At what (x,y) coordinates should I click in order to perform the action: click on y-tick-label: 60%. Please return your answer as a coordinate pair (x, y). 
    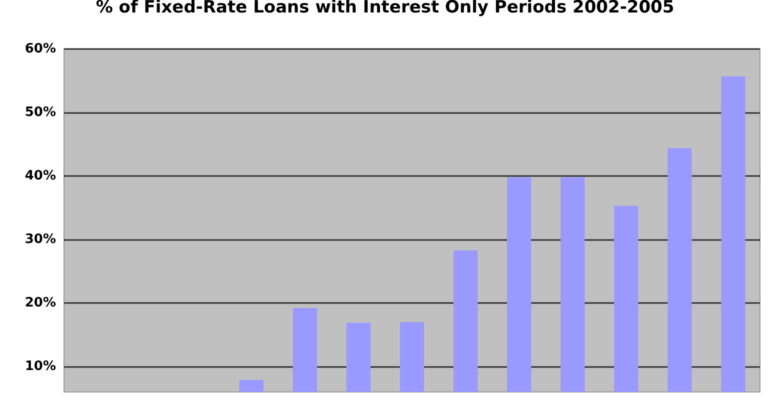
    Looking at the image, I should click on (40, 49).